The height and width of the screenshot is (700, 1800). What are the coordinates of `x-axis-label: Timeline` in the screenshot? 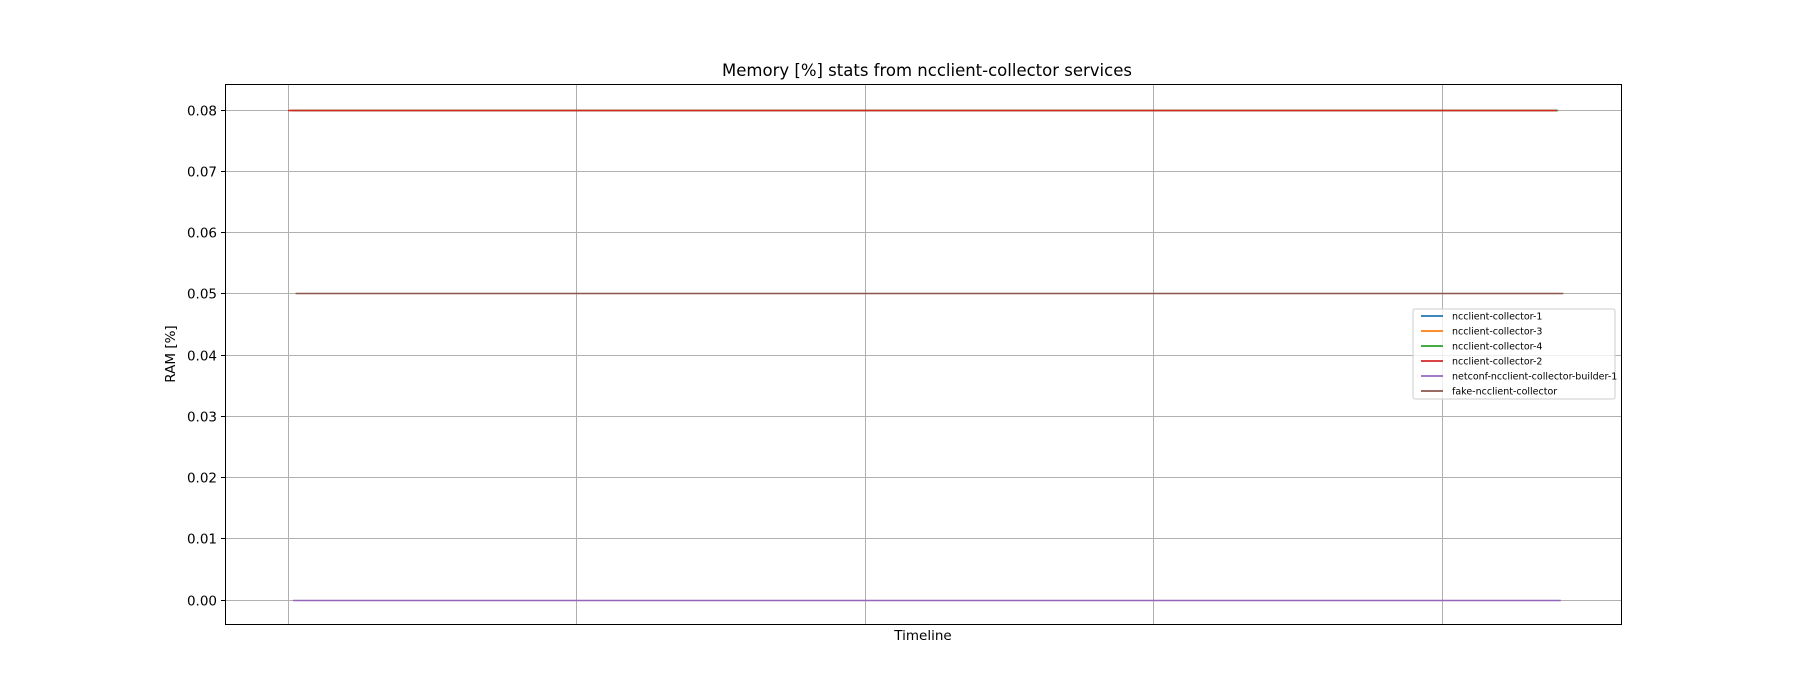 It's located at (922, 636).